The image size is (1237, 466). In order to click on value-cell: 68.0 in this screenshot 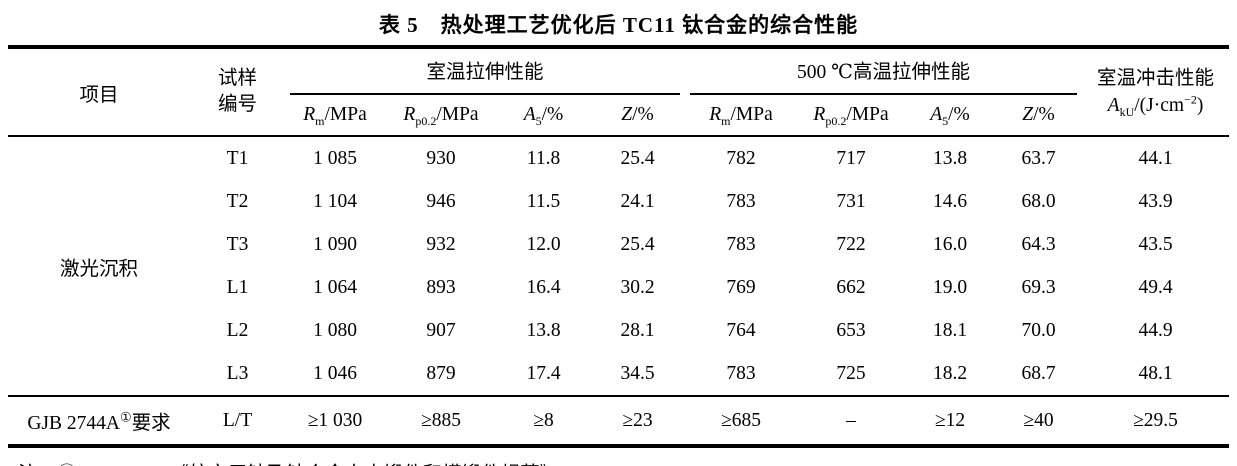, I will do `click(1038, 201)`.